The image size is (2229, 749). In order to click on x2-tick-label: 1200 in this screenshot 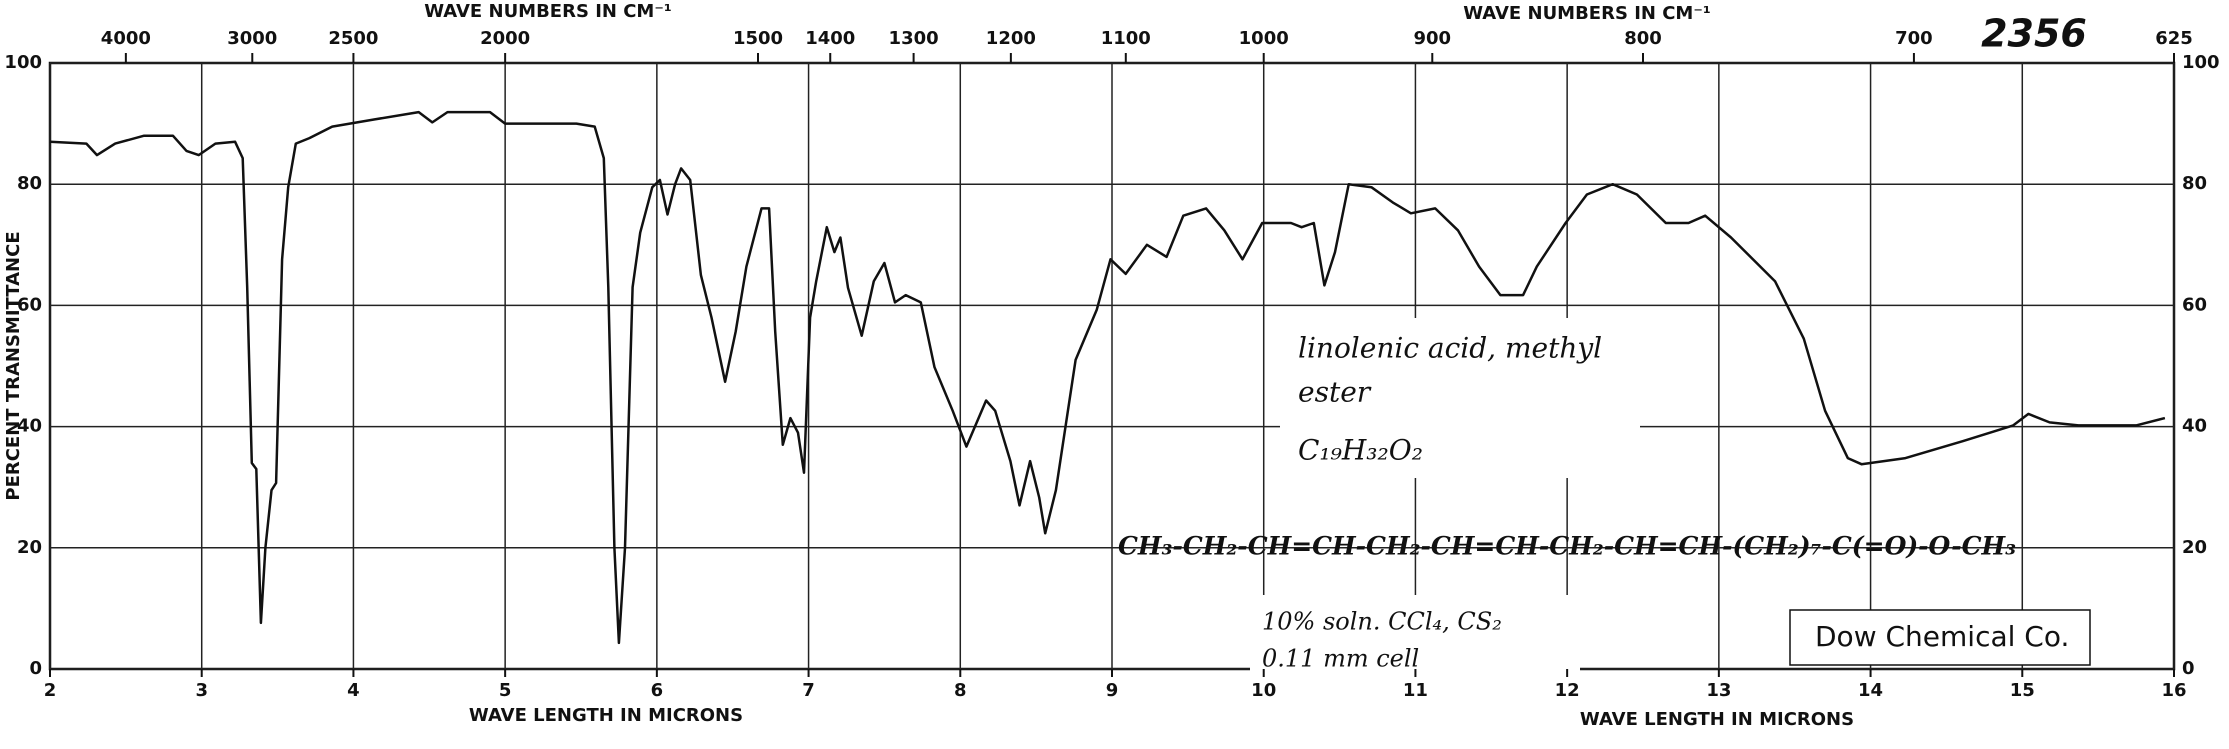, I will do `click(1011, 38)`.